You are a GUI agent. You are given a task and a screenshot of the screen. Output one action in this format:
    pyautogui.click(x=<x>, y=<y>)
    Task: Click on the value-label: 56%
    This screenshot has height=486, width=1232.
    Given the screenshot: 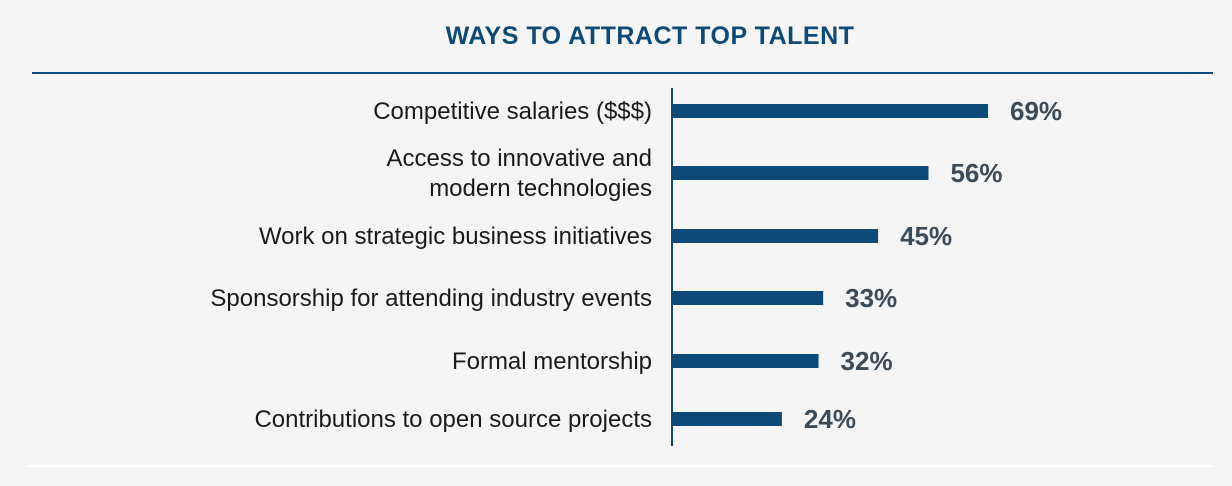 What is the action you would take?
    pyautogui.click(x=976, y=173)
    